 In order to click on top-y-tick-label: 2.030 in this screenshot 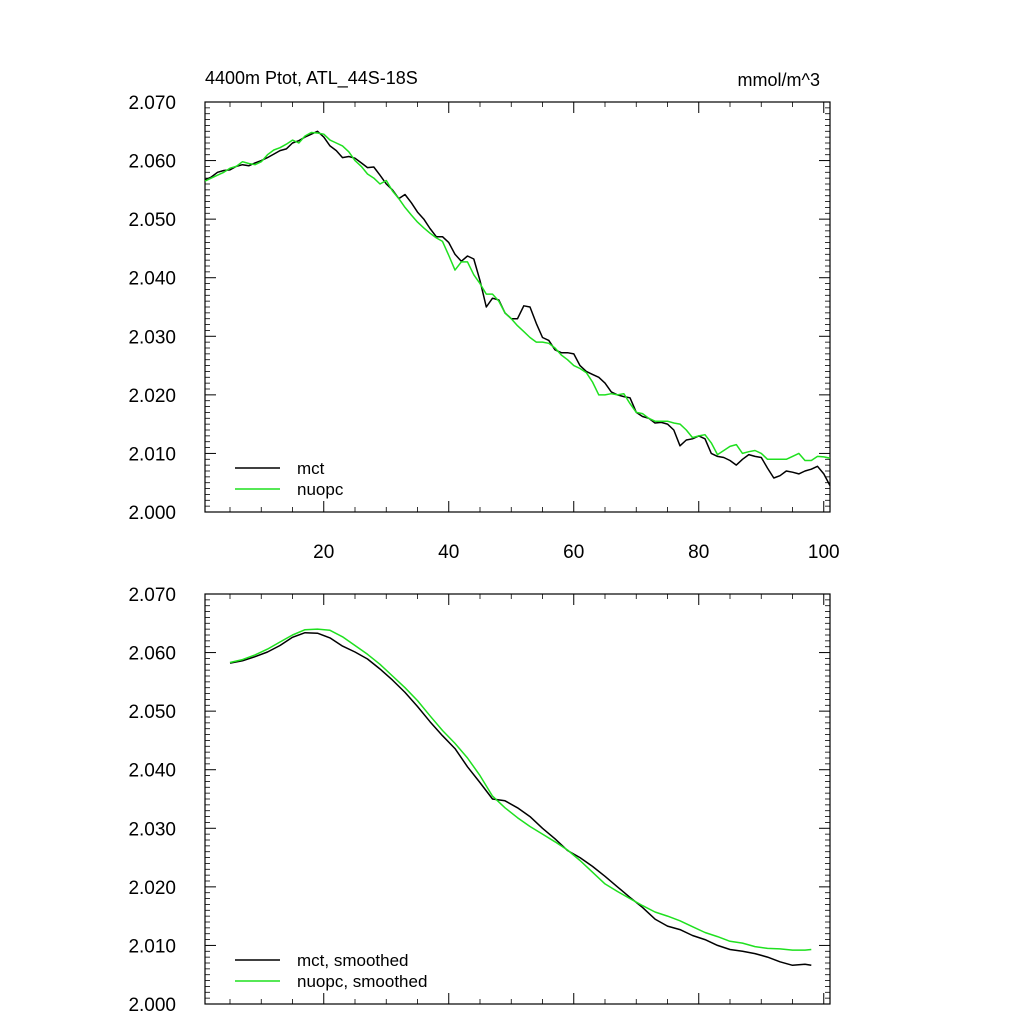, I will do `click(152, 337)`.